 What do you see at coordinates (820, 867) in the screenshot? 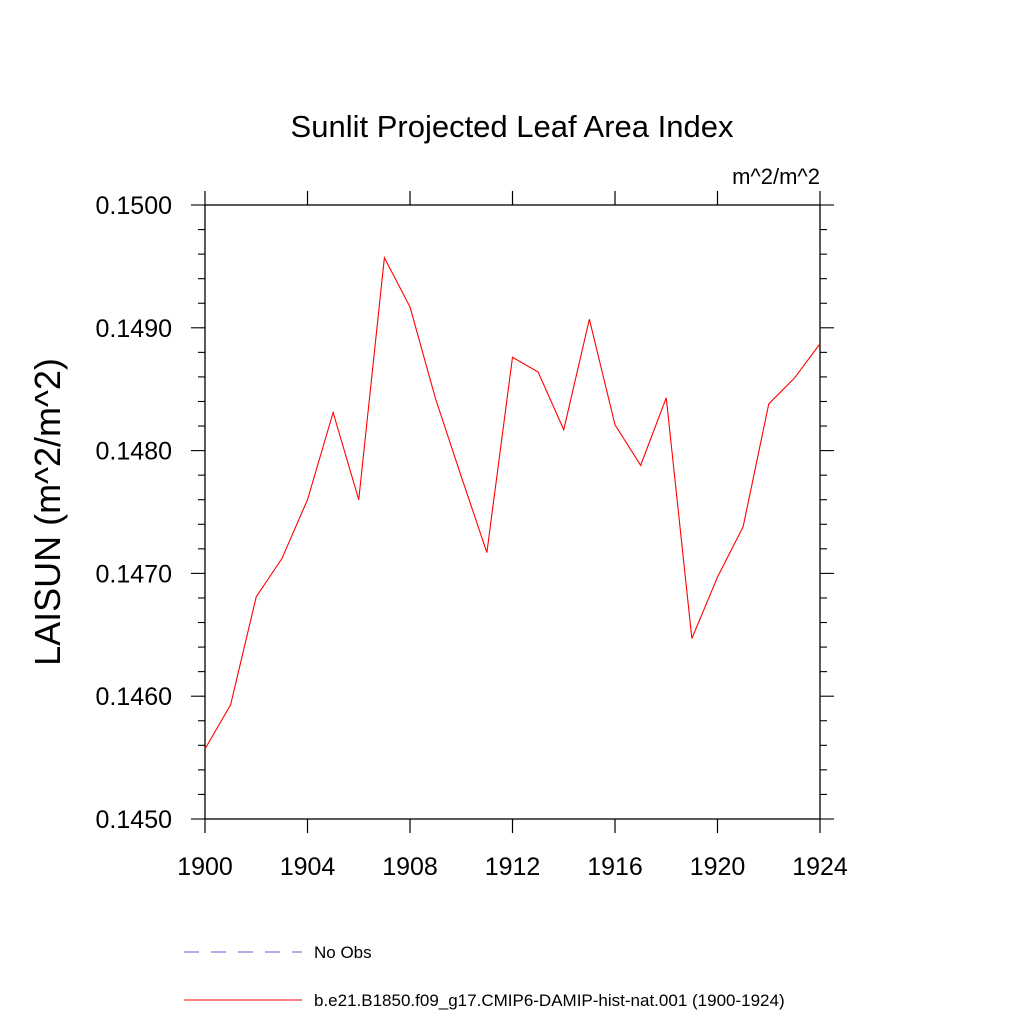
I see `x-tick-label: 1924` at bounding box center [820, 867].